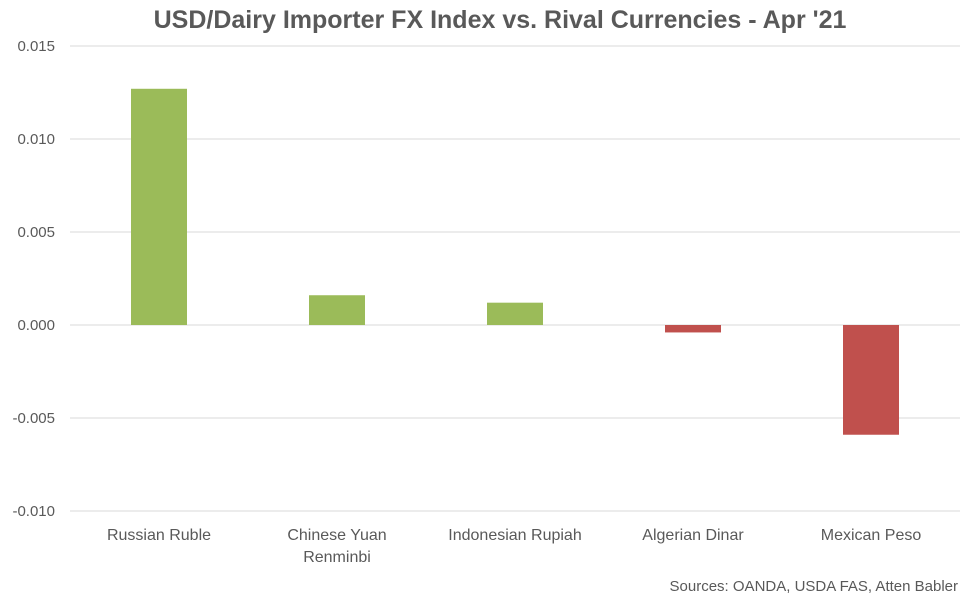 The image size is (976, 601). Describe the element at coordinates (36, 325) in the screenshot. I see `y-tick-label: 0.000` at that location.